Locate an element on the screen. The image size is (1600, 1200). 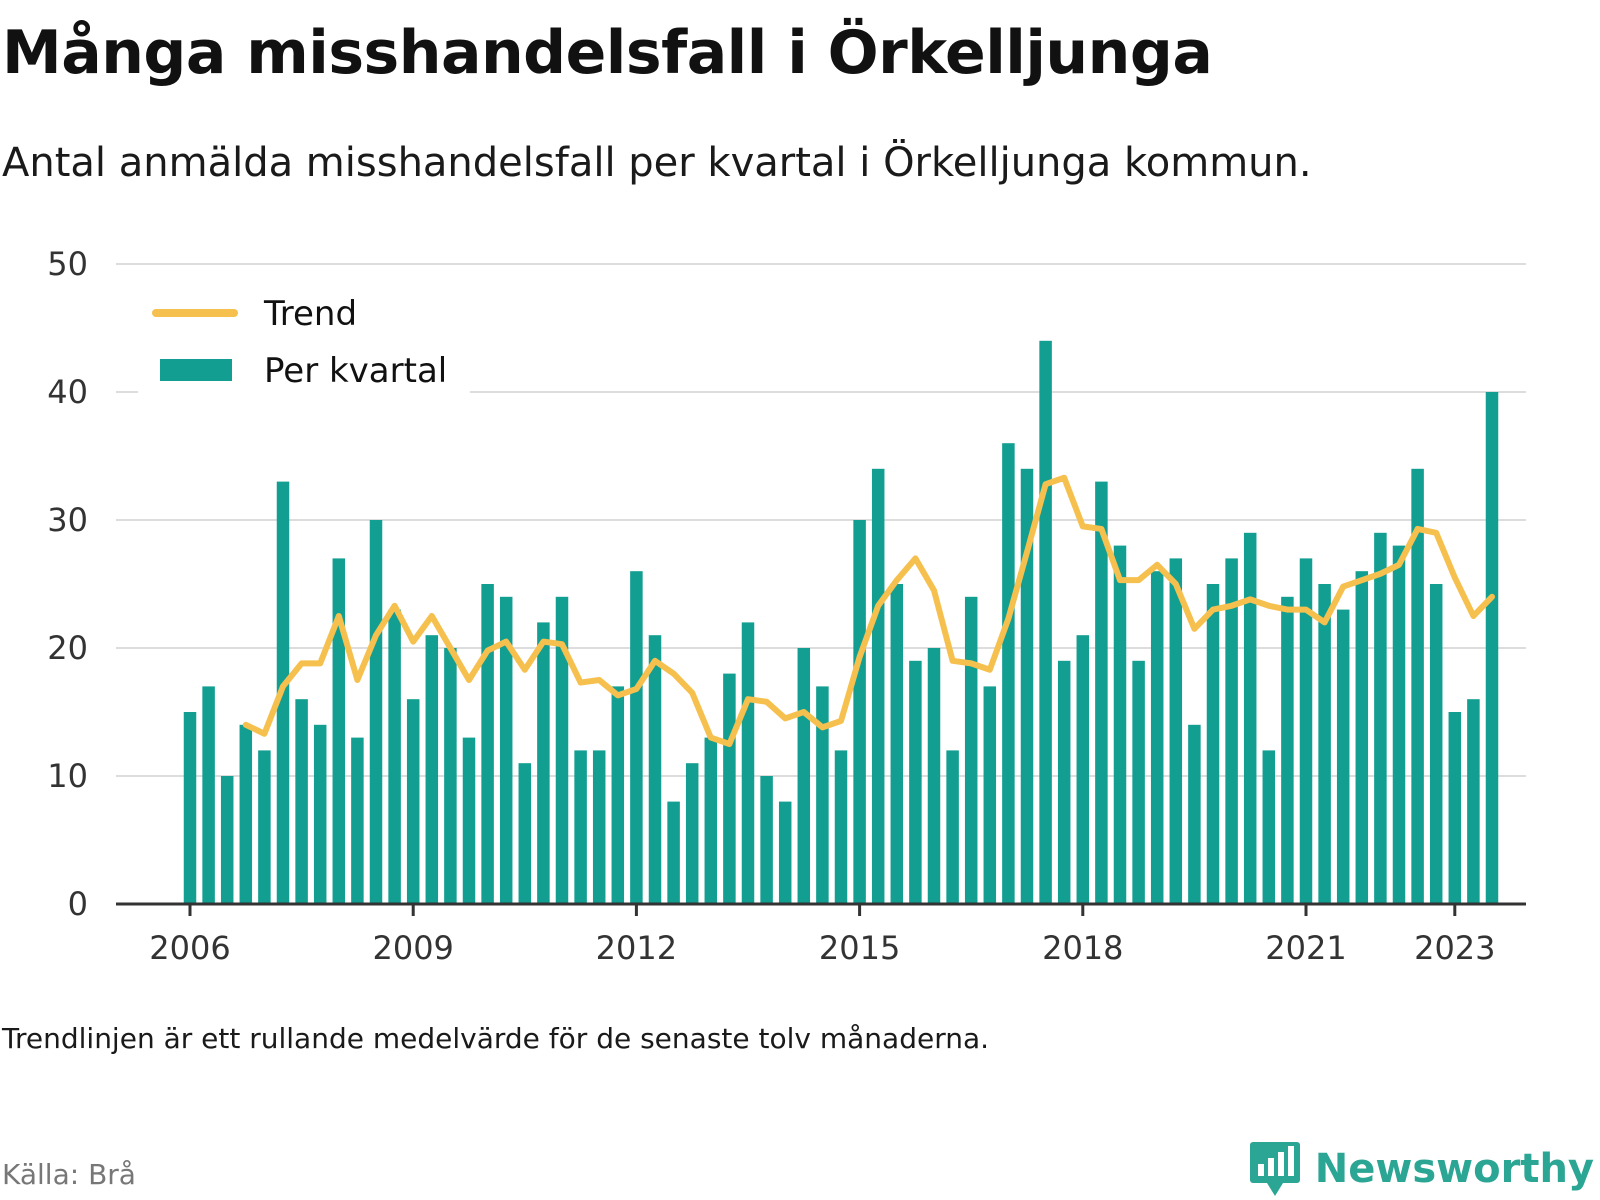
x-tick-label: 2006 is located at coordinates (189, 948).